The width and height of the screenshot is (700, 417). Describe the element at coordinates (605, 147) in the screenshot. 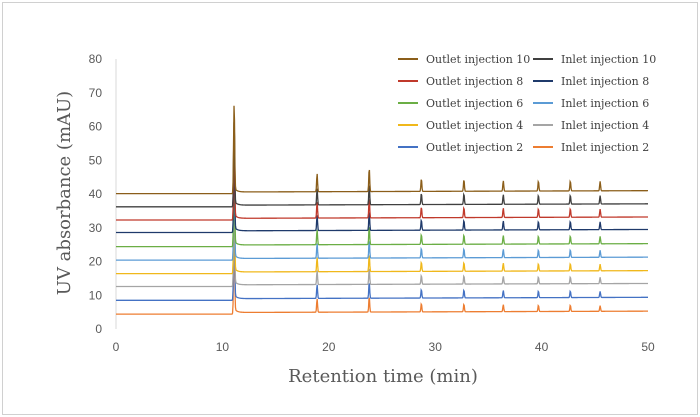

I see `legend-label: Inlet injection 2` at that location.